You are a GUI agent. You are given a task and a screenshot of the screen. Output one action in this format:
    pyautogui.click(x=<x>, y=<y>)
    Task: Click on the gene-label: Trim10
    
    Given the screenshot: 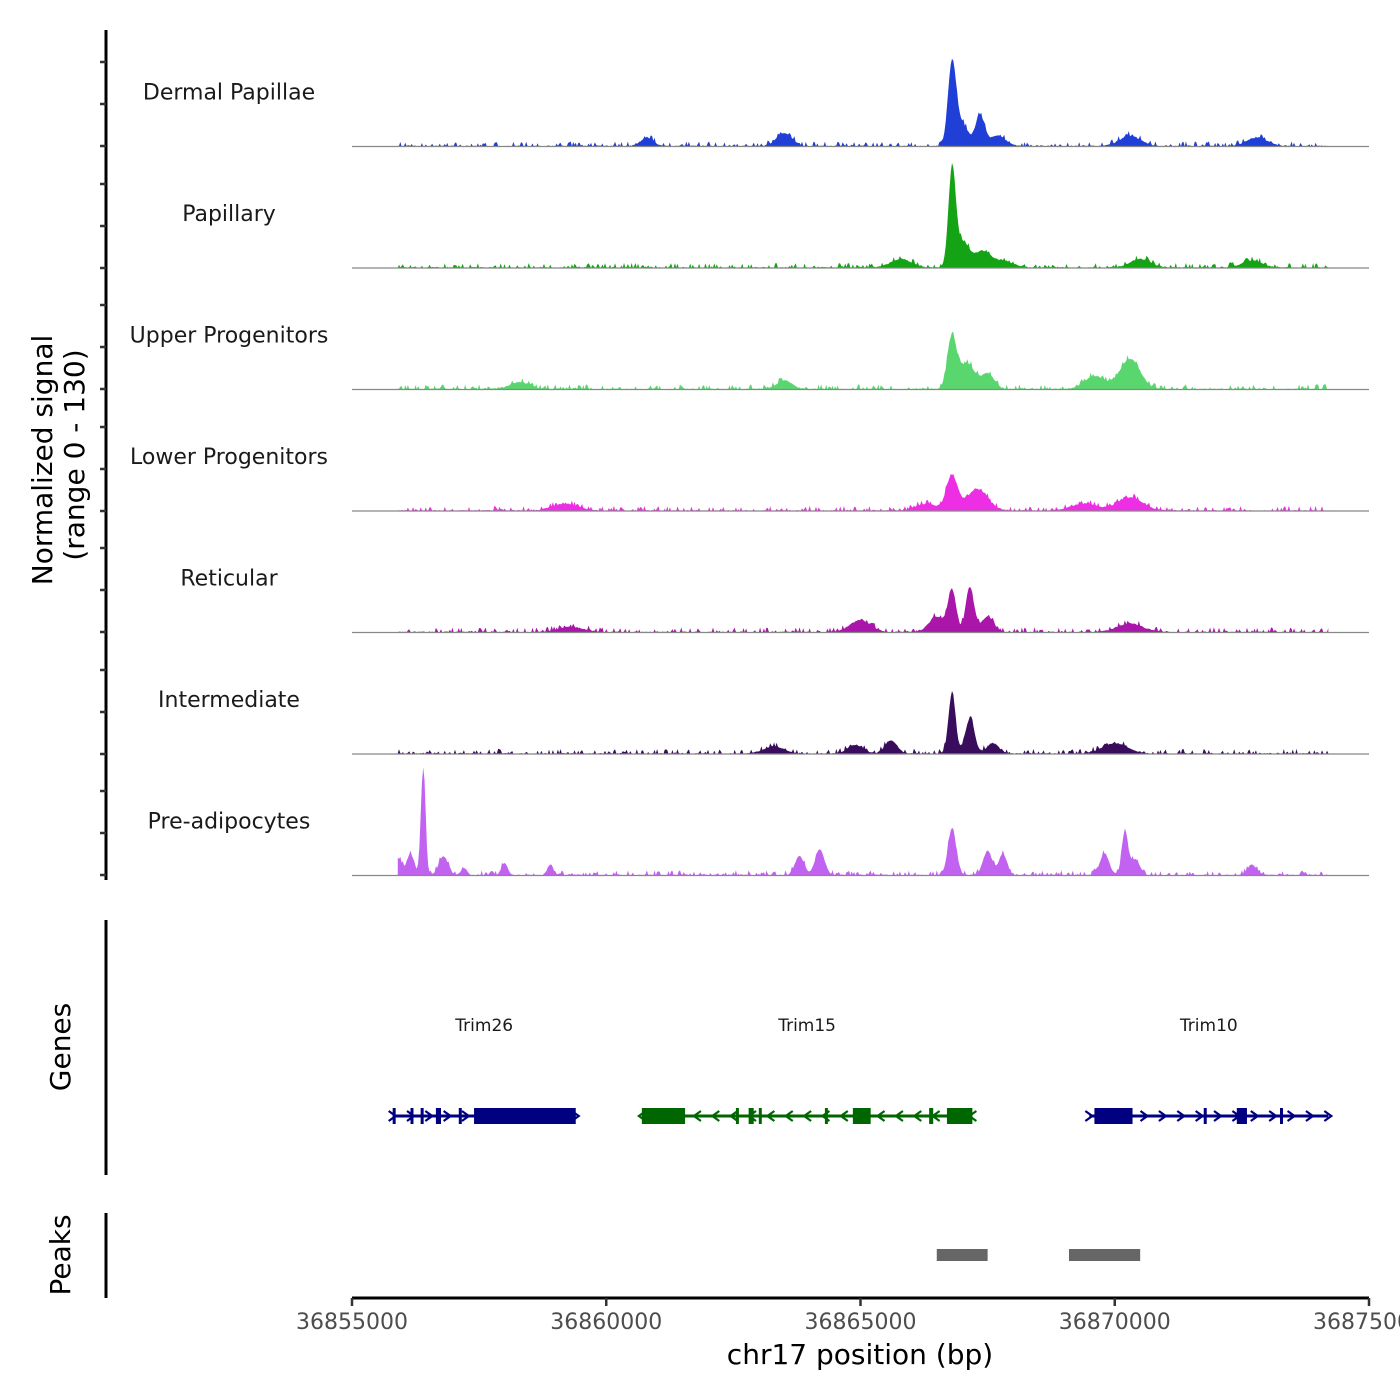 What is the action you would take?
    pyautogui.click(x=1208, y=1026)
    